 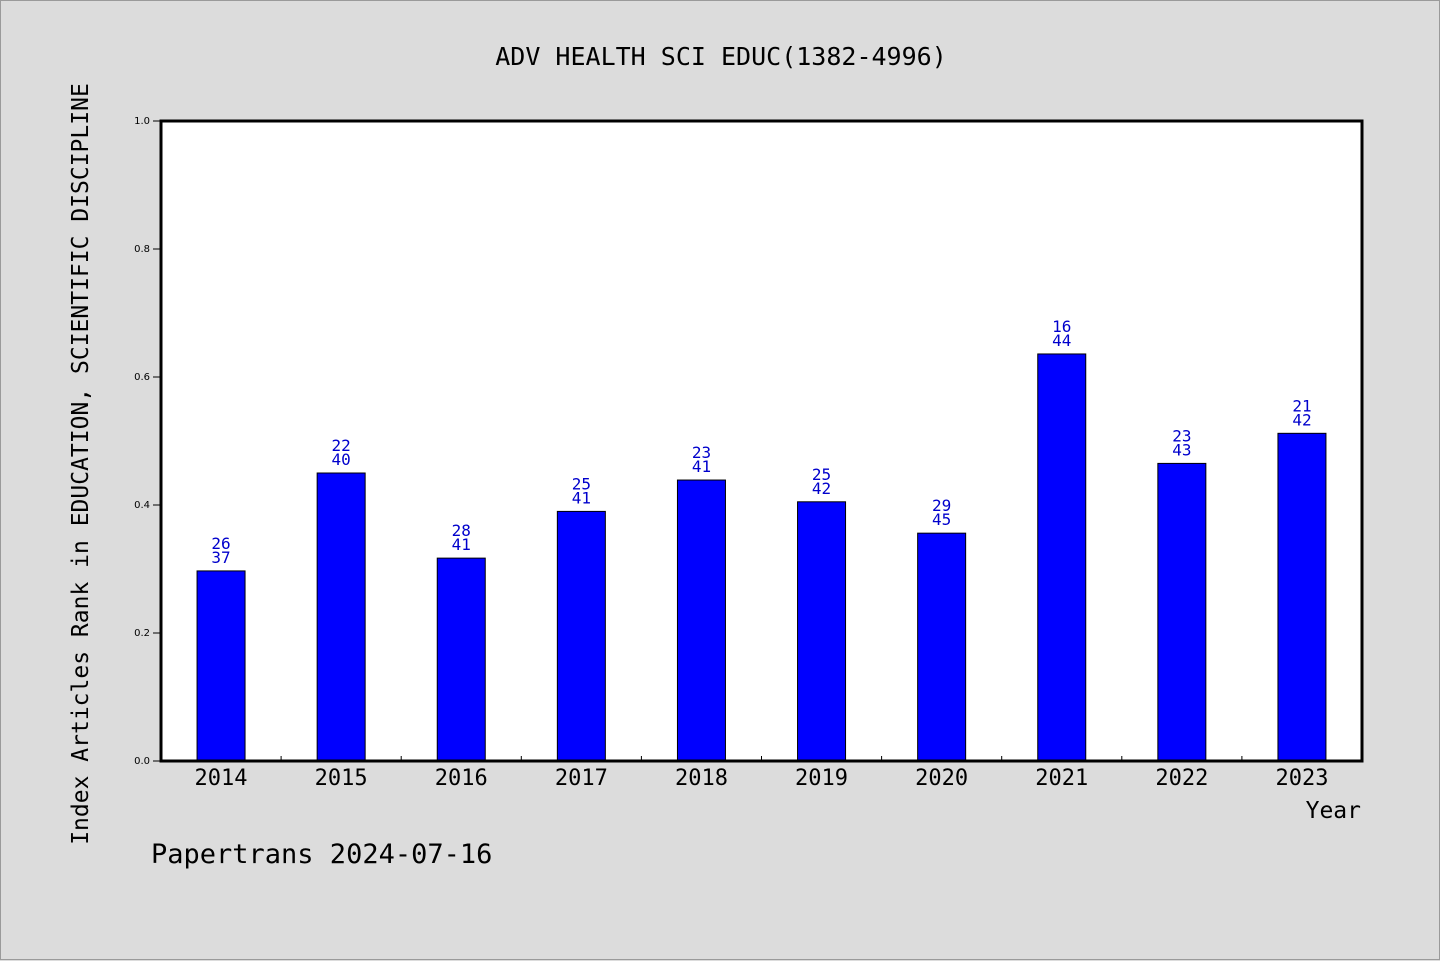 What do you see at coordinates (1301, 419) in the screenshot?
I see `bar-total-label-2023: 42` at bounding box center [1301, 419].